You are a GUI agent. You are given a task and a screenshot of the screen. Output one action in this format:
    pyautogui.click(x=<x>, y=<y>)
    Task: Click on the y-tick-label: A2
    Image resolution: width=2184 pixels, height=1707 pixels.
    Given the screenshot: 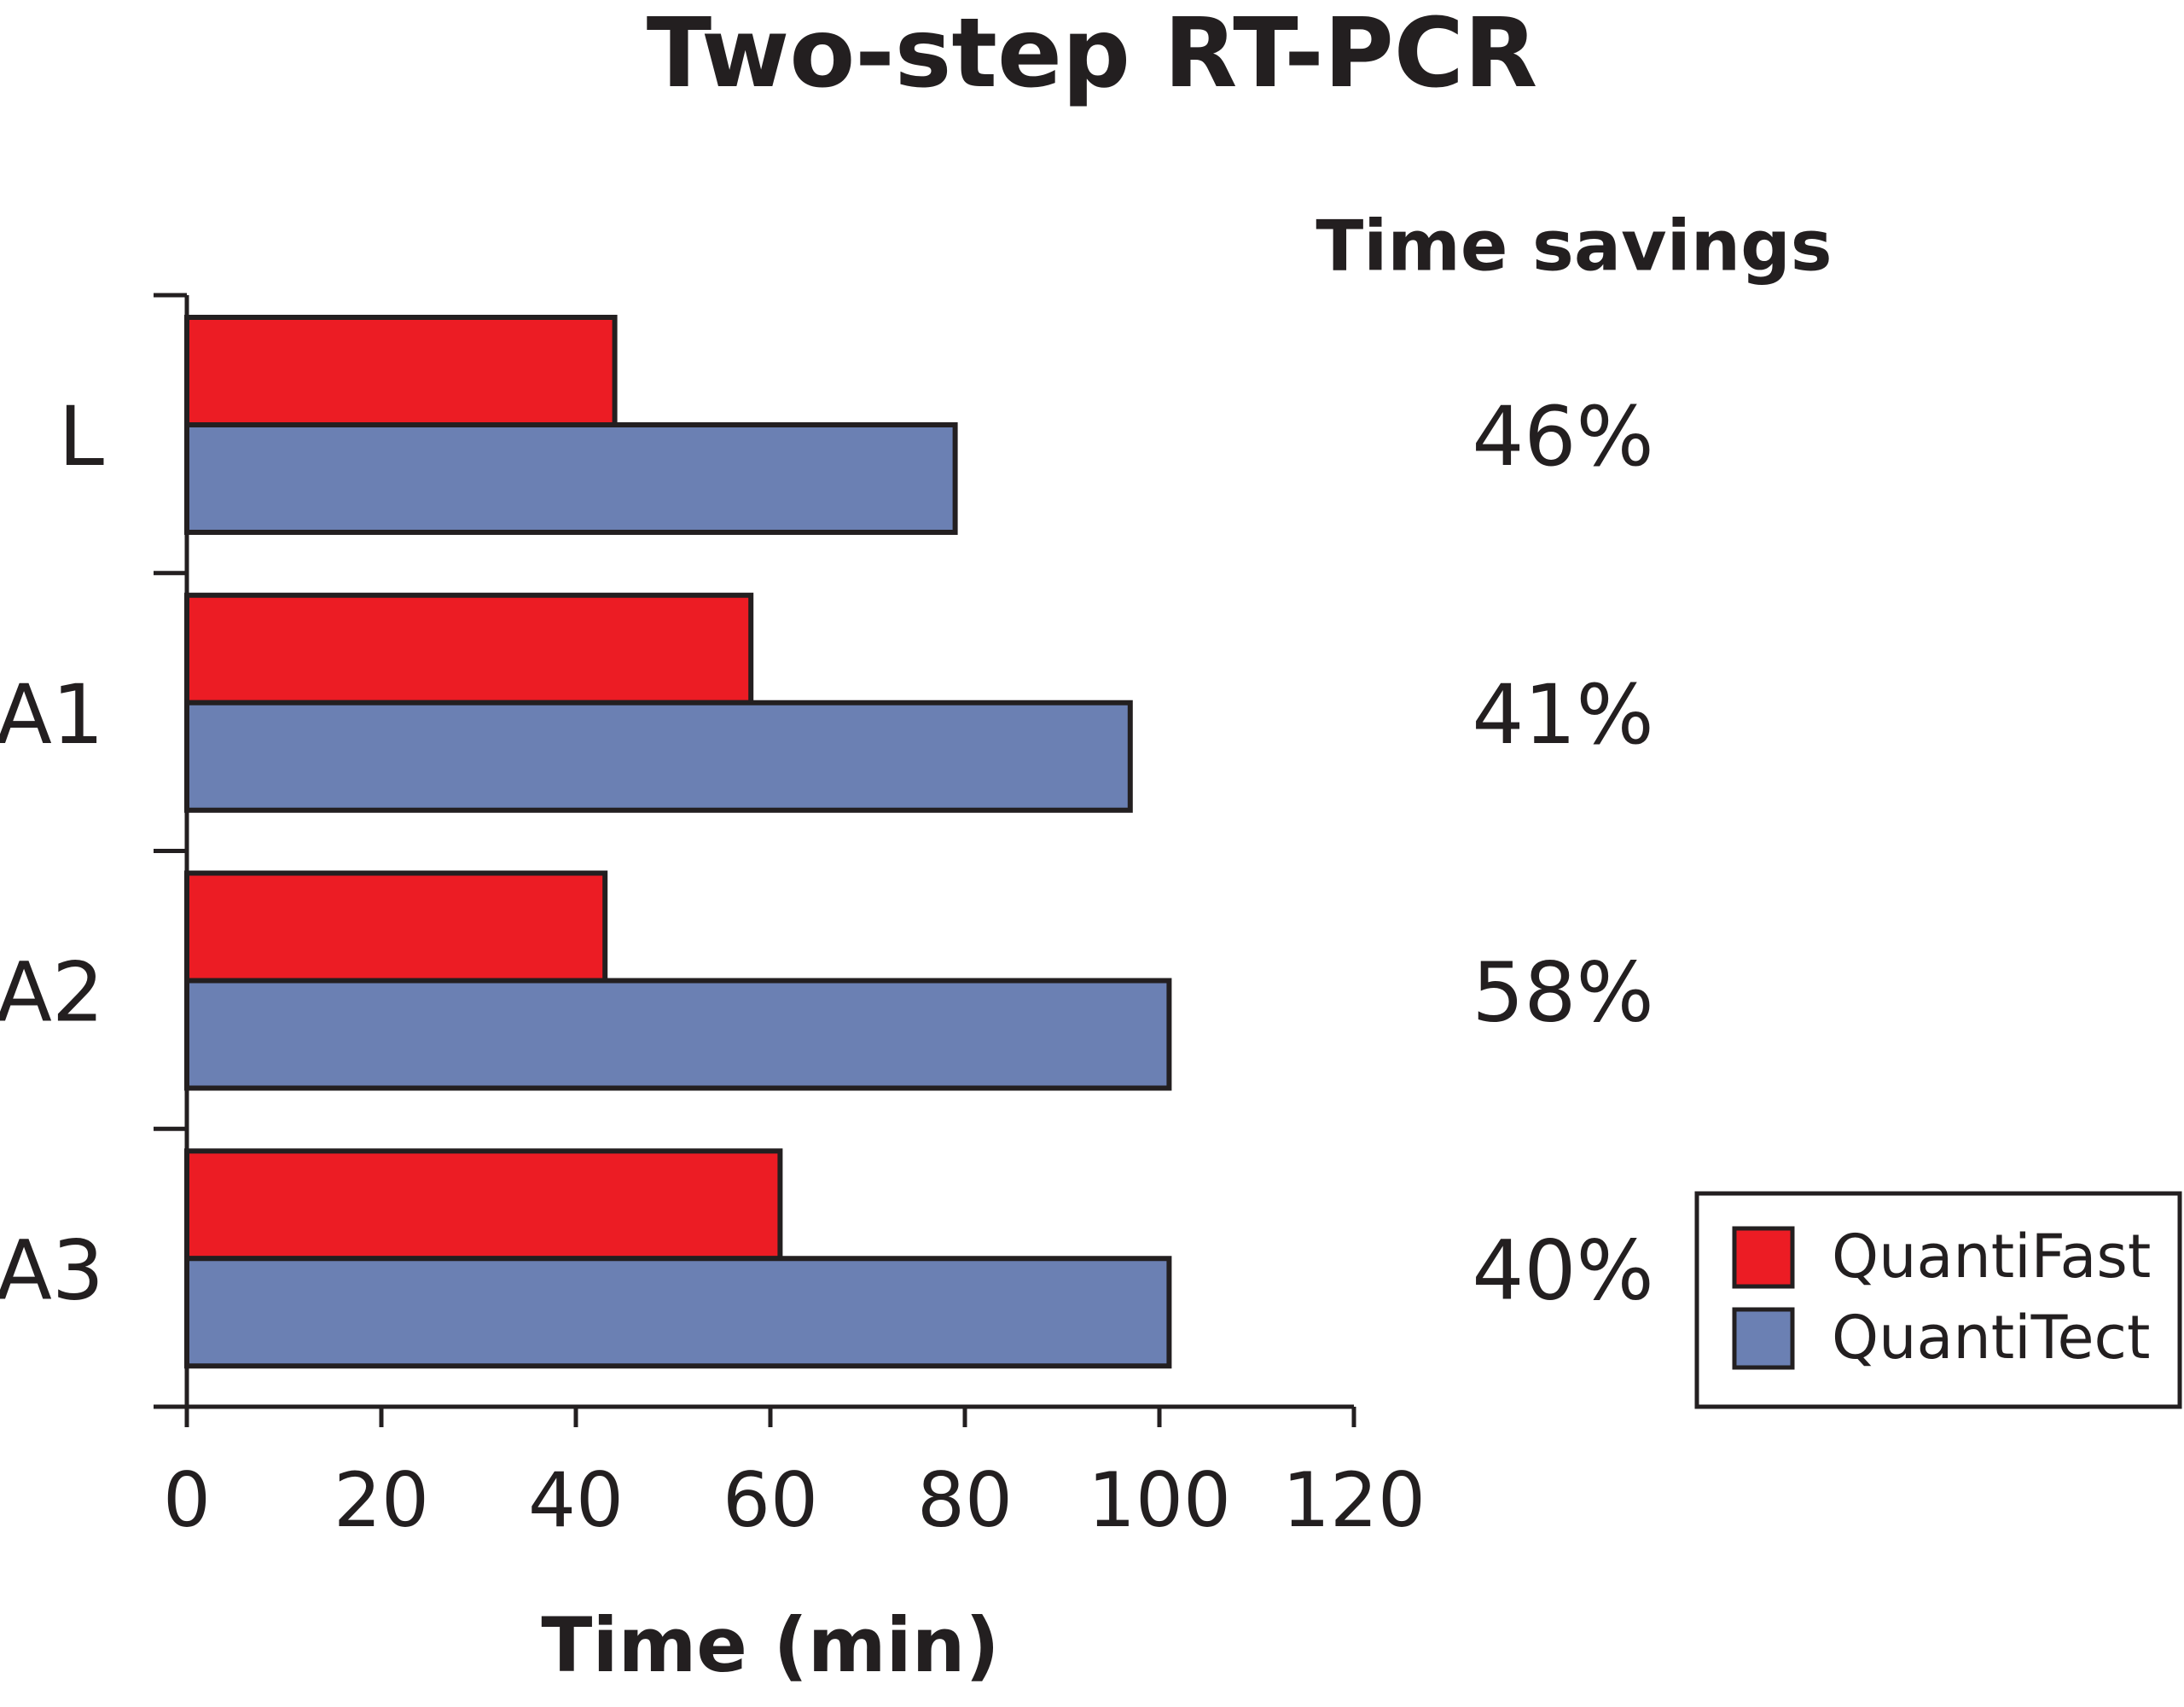 What is the action you would take?
    pyautogui.click(x=52, y=993)
    